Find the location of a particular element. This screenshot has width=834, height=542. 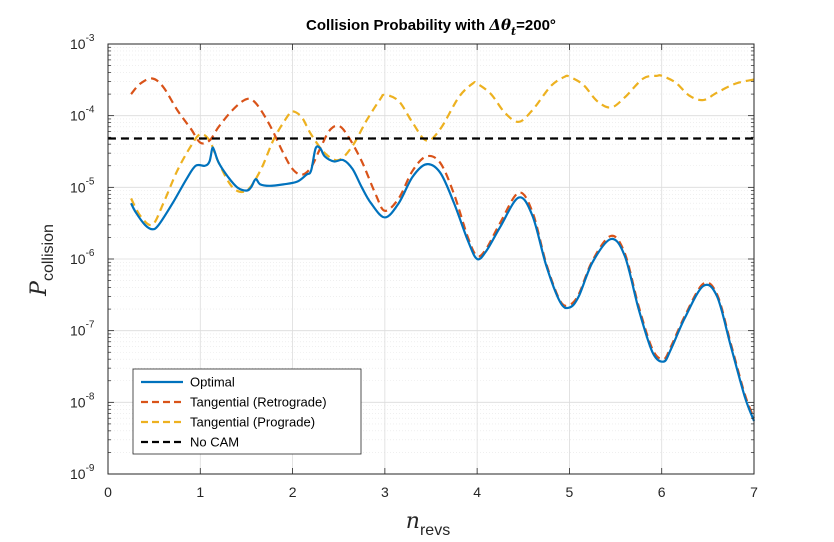

legend-label-no-cam: No CAM is located at coordinates (214, 442).